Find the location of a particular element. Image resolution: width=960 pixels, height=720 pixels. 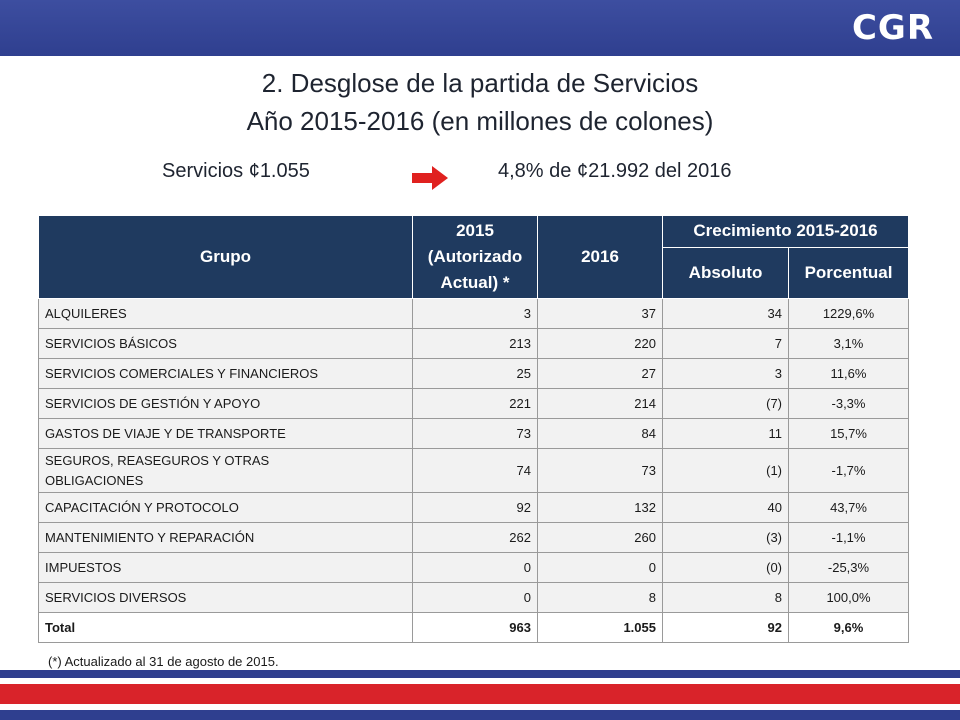

cell-grupo: SERVICIOS COMERCIALES Y FINANCIEROS is located at coordinates (225, 373).